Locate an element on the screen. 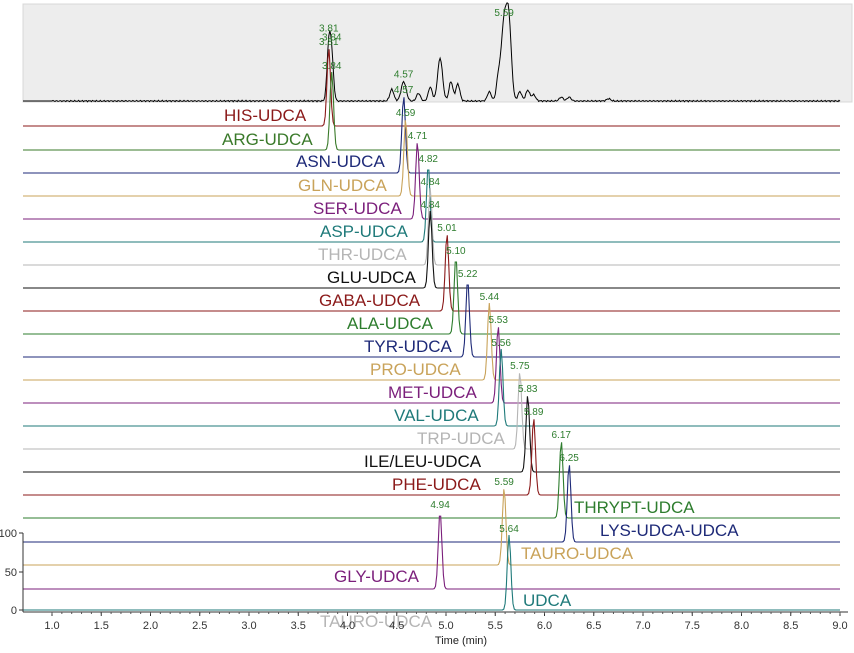  tic-peak-label: 3.84 is located at coordinates (332, 37).